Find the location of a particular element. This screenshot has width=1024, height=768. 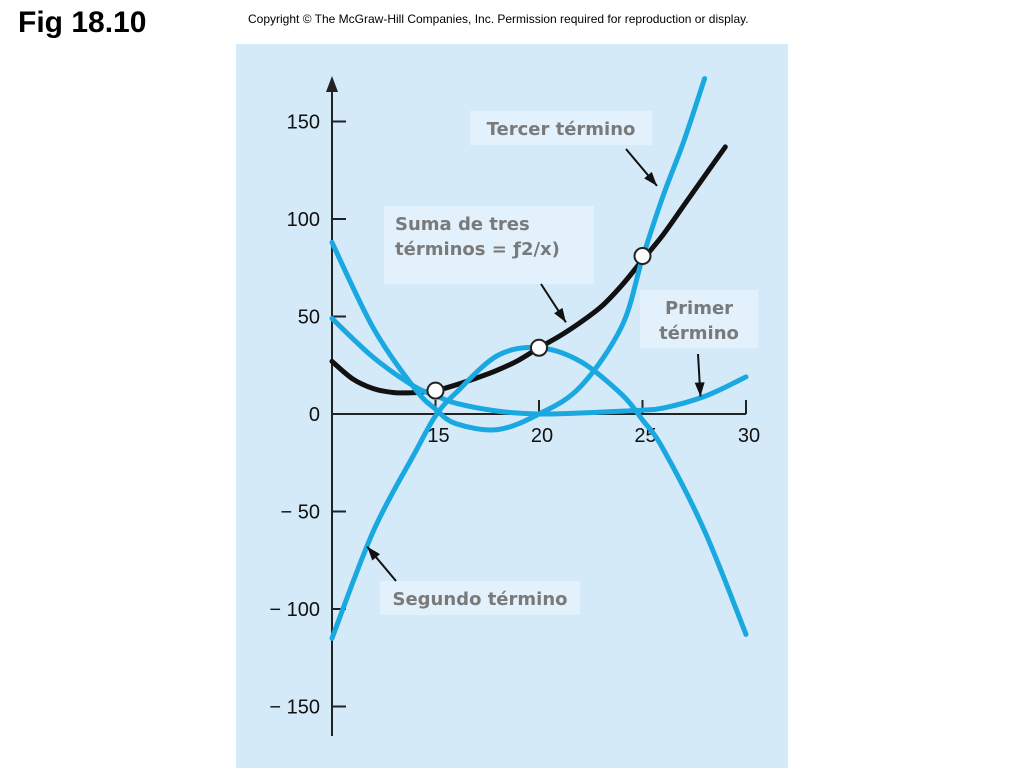

x-tick-label: 30 is located at coordinates (749, 436).